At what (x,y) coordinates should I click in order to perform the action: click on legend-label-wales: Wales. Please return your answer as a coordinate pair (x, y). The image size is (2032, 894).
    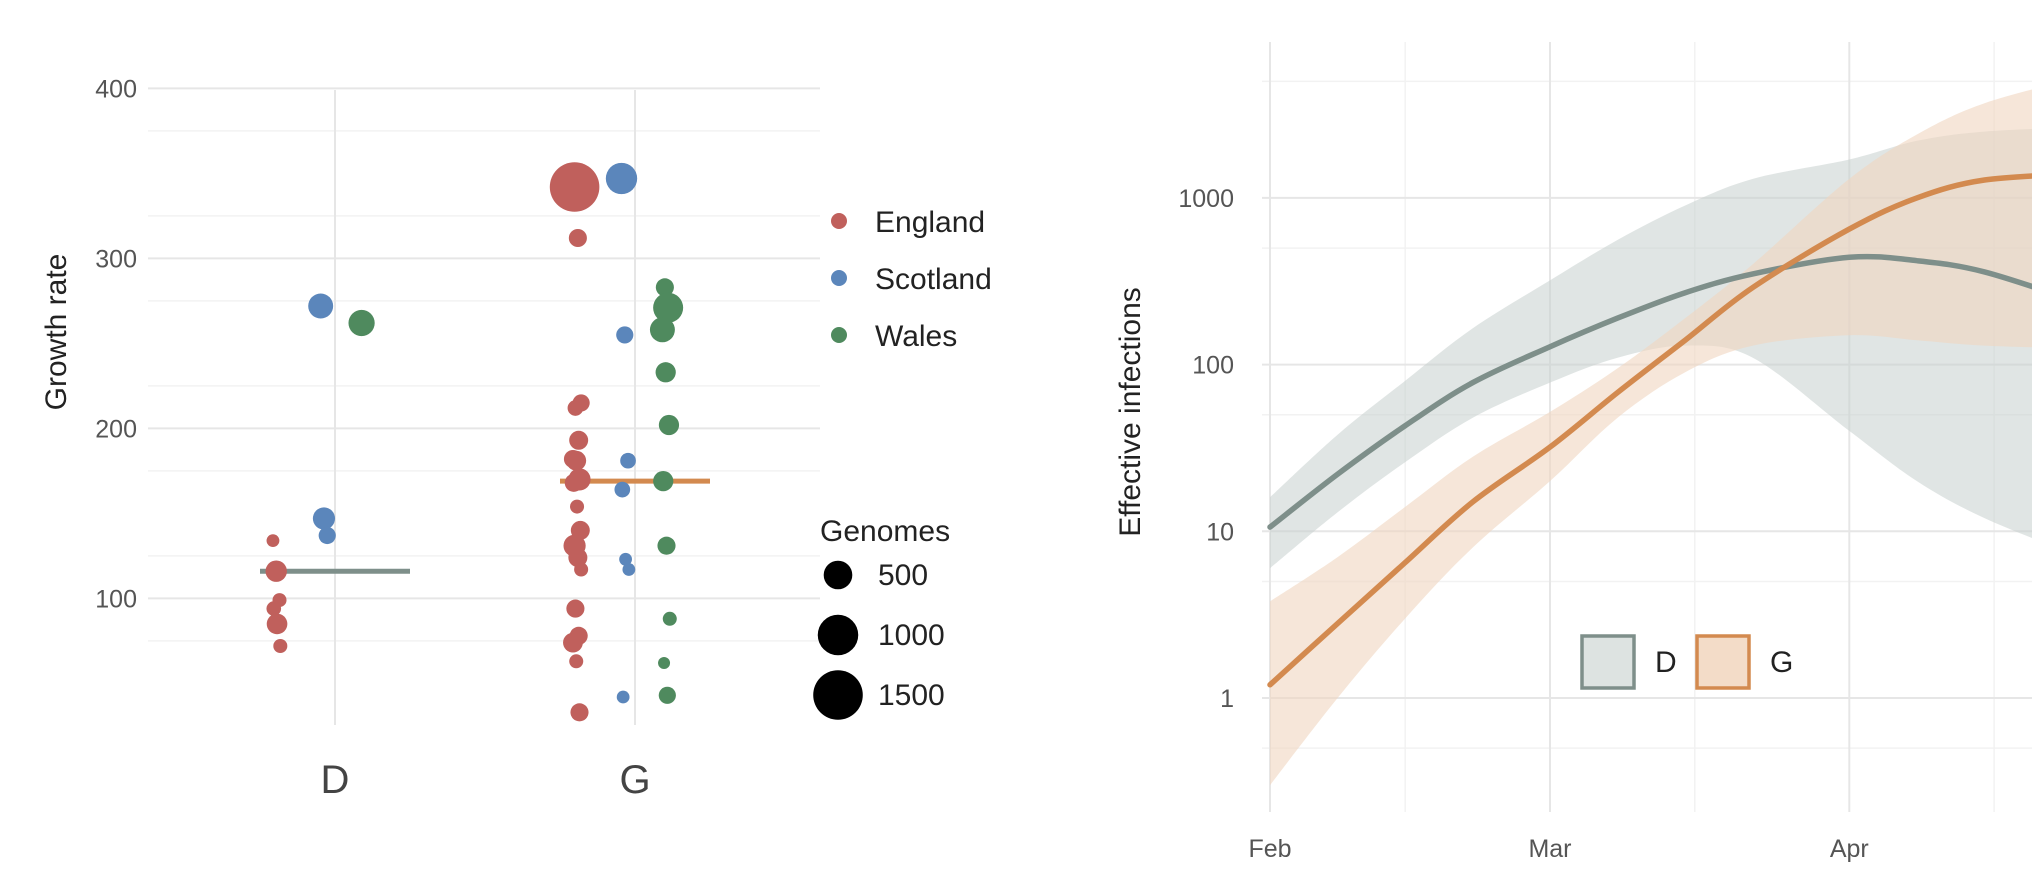
    Looking at the image, I should click on (916, 336).